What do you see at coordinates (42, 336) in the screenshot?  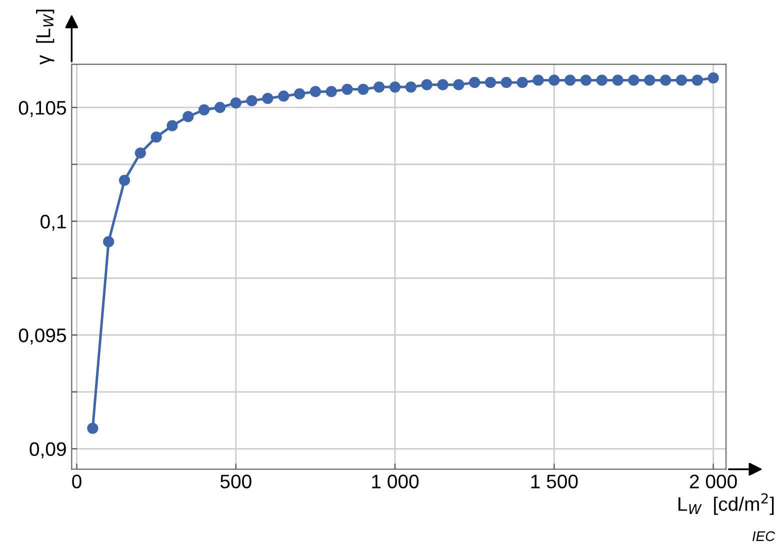 I see `y-tick-label: 0,095` at bounding box center [42, 336].